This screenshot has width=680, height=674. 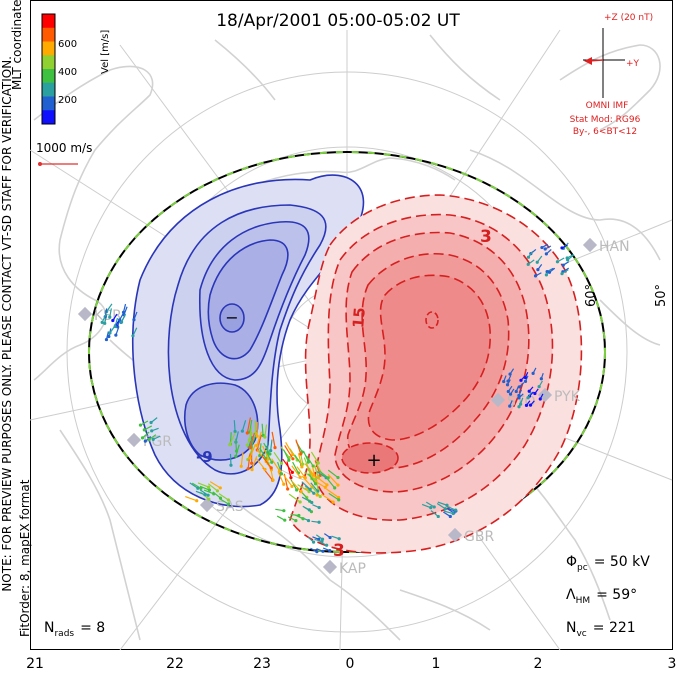 I want to click on mlt-tick-21: 21, so click(x=35, y=664).